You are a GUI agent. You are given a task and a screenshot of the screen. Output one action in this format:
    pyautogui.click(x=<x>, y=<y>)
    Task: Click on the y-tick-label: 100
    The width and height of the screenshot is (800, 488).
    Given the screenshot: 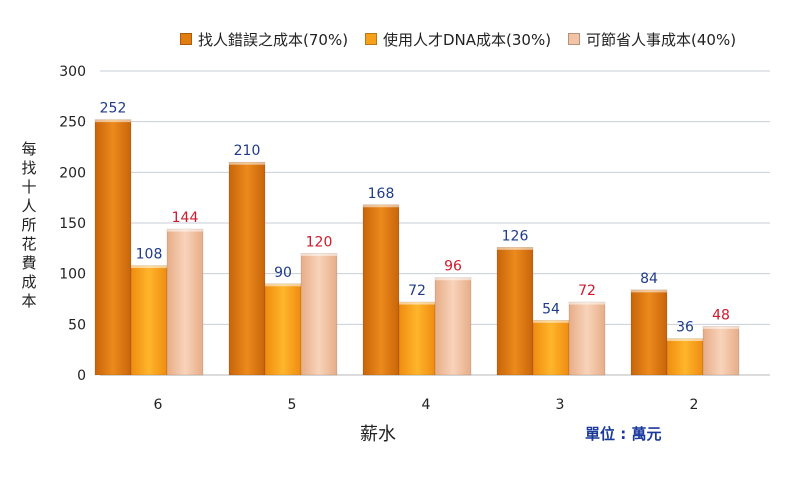 What is the action you would take?
    pyautogui.click(x=72, y=275)
    